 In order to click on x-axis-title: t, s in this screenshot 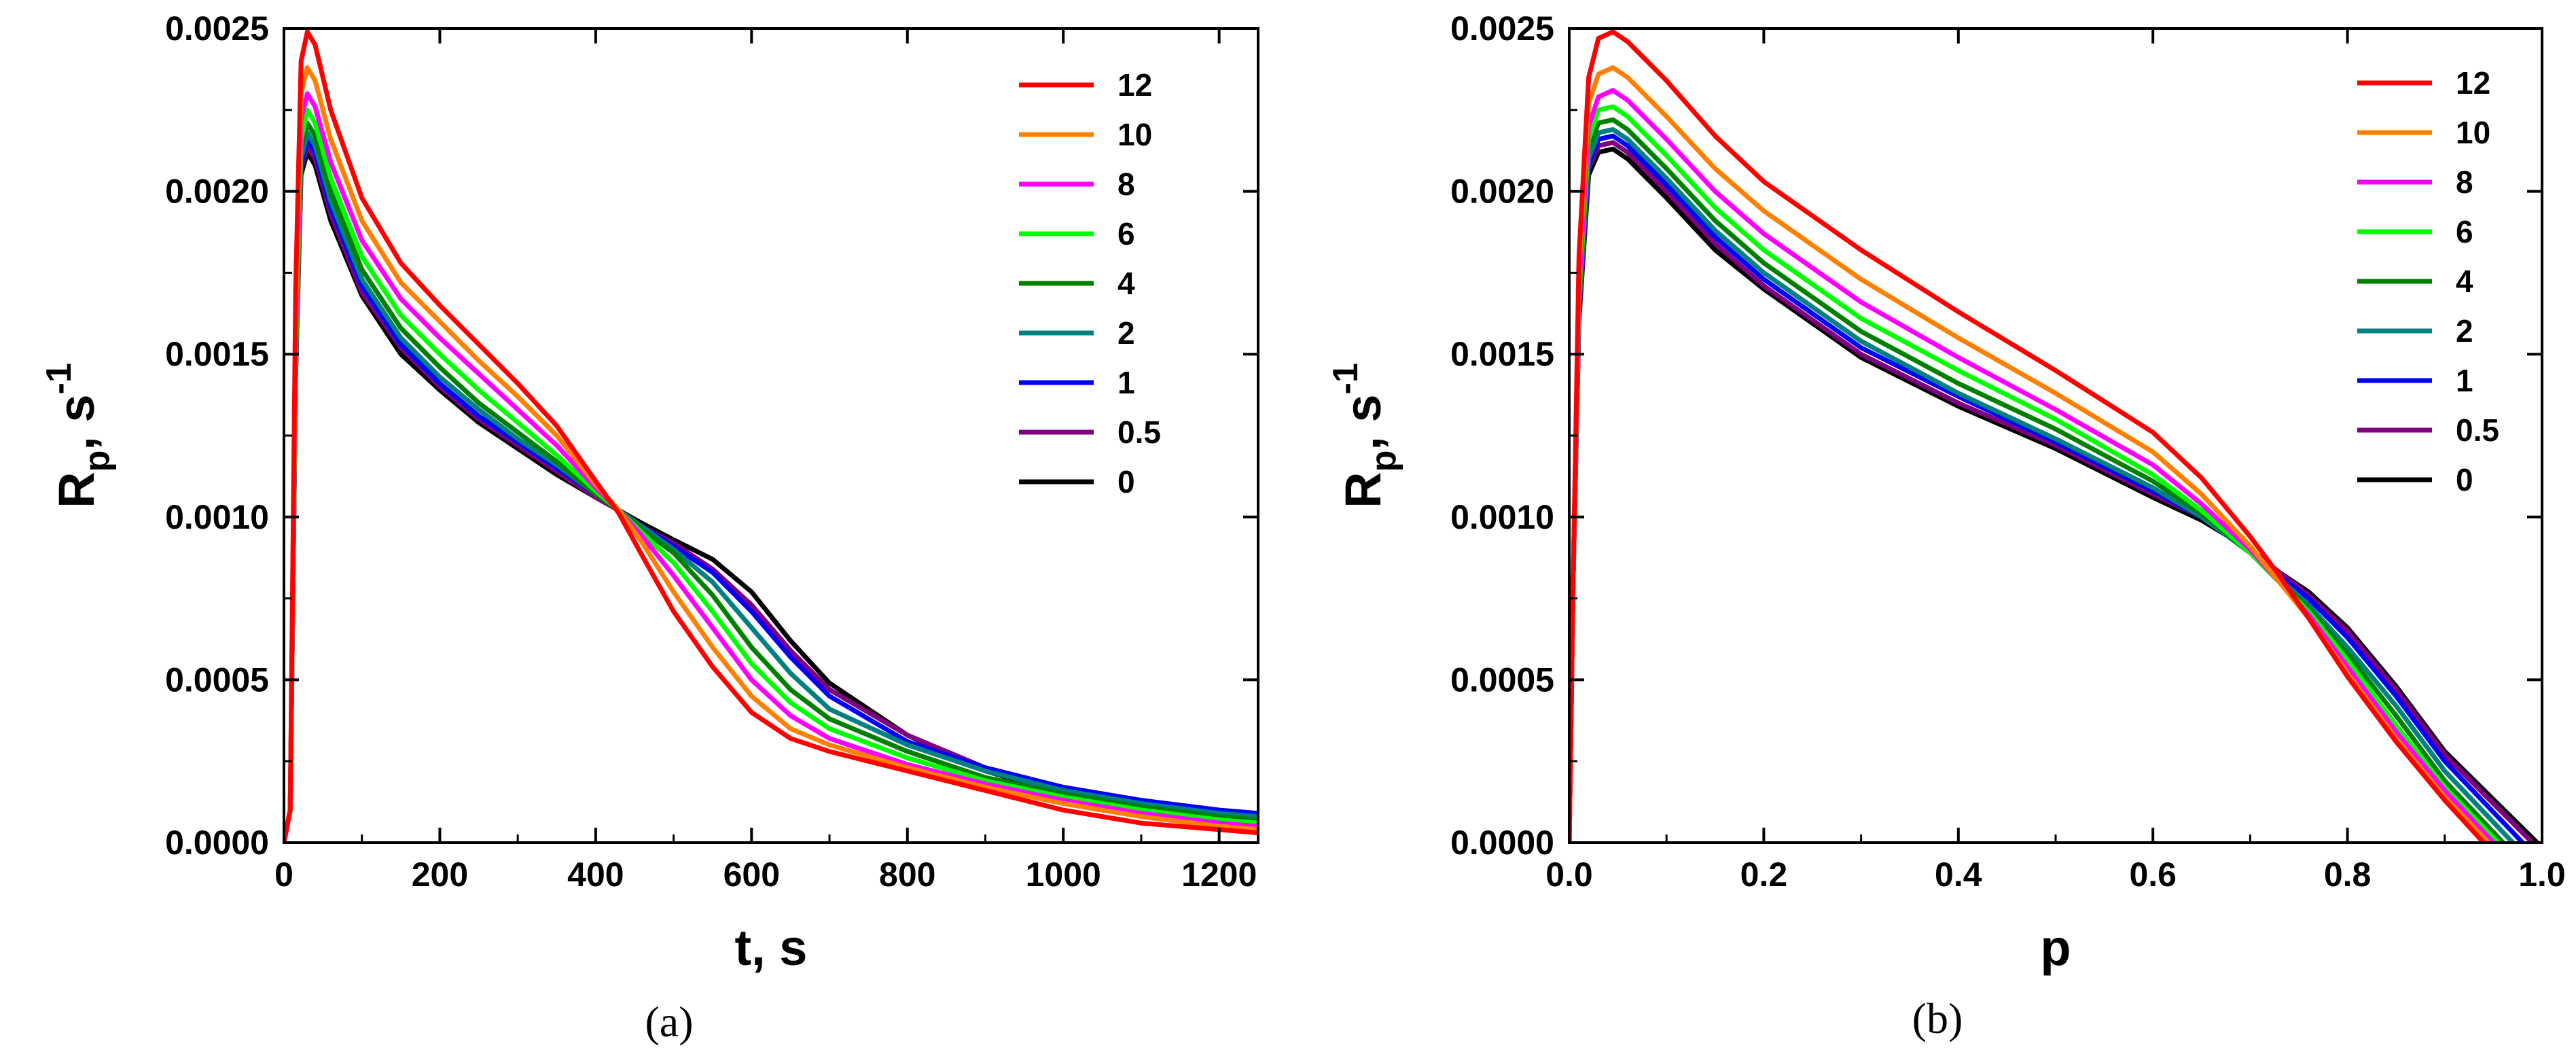, I will do `click(771, 947)`.